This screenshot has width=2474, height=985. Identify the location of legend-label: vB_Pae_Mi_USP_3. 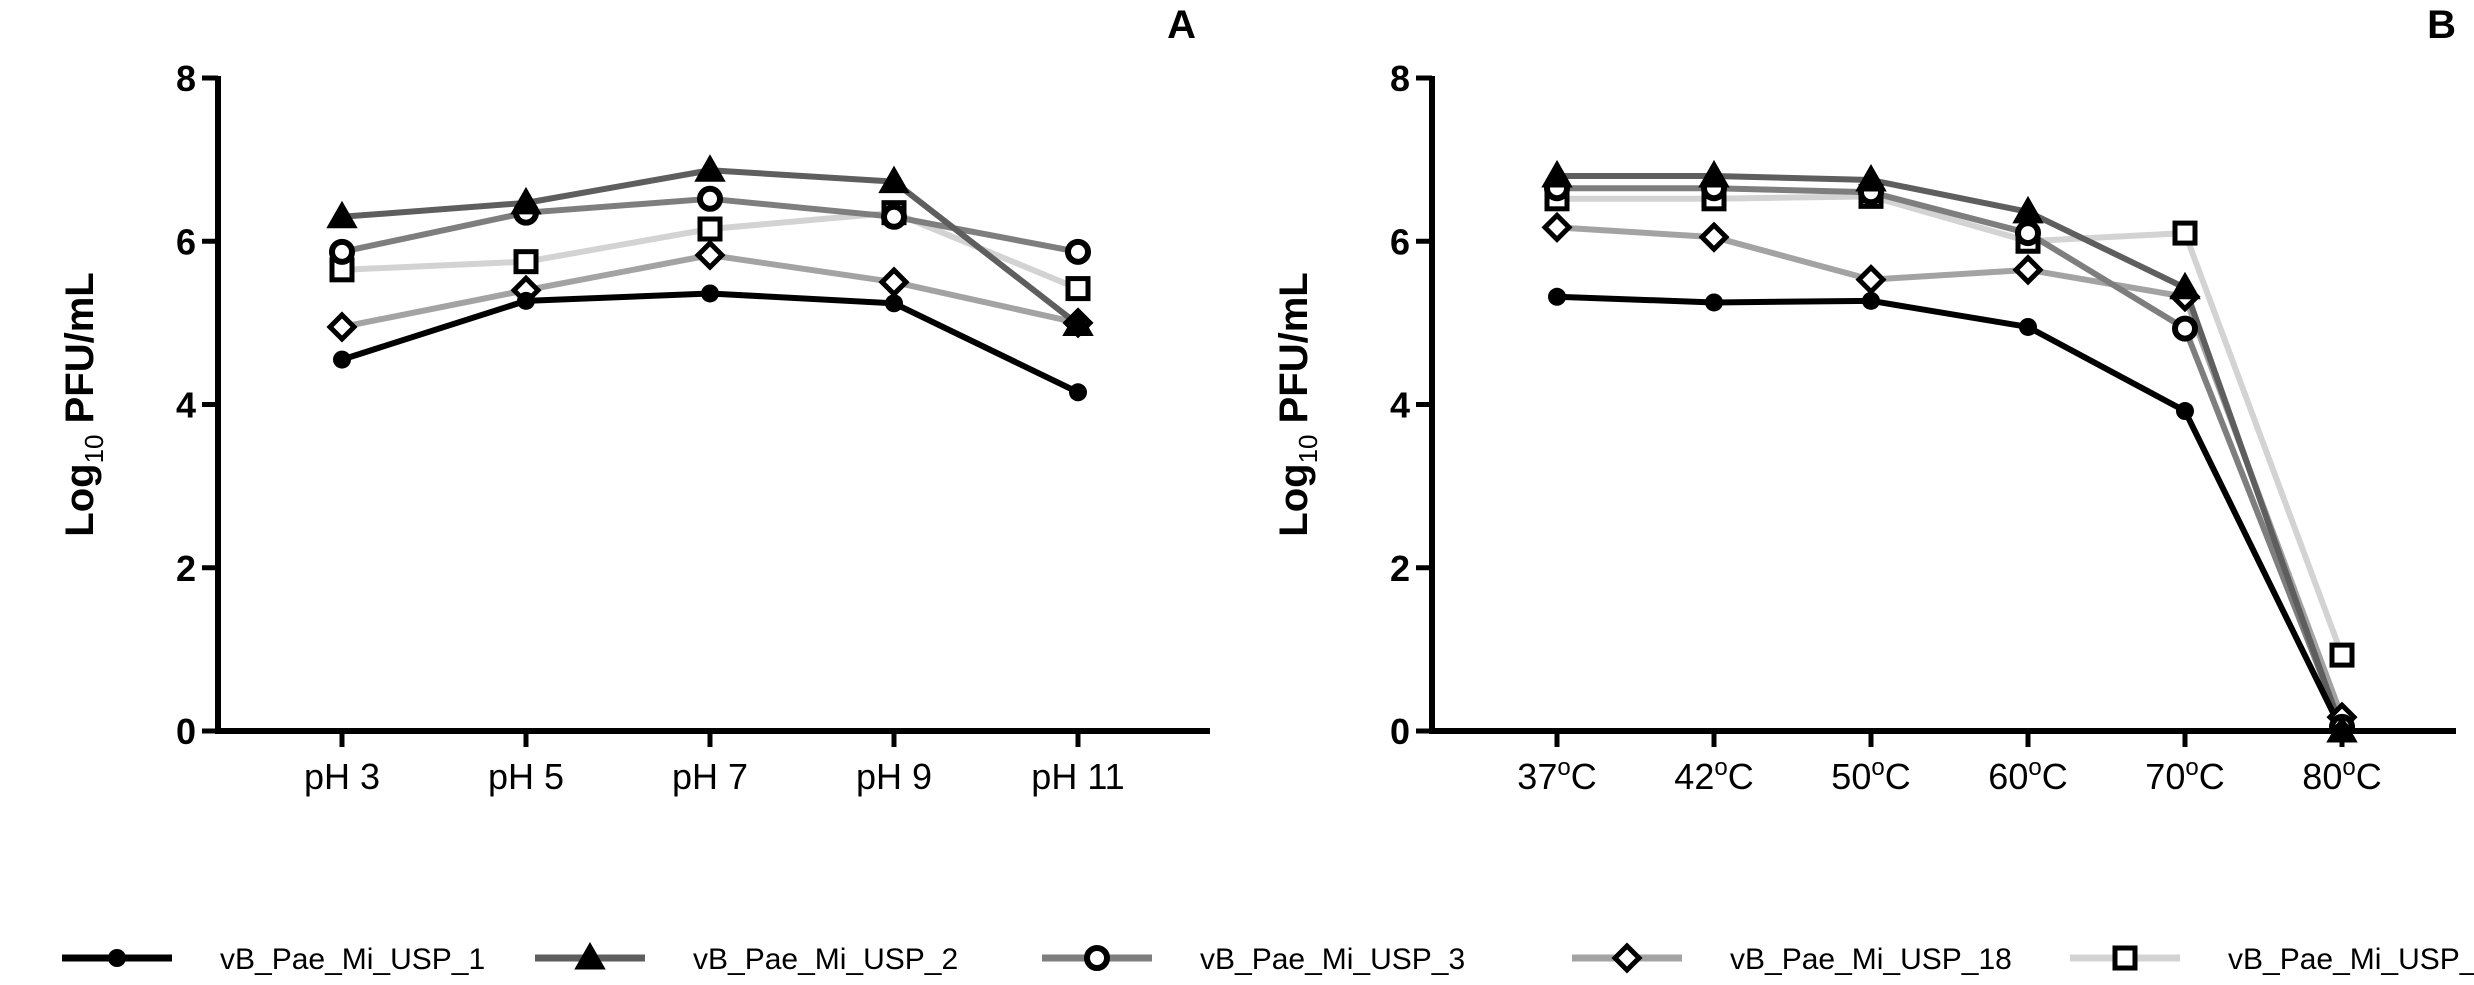
(1332, 959).